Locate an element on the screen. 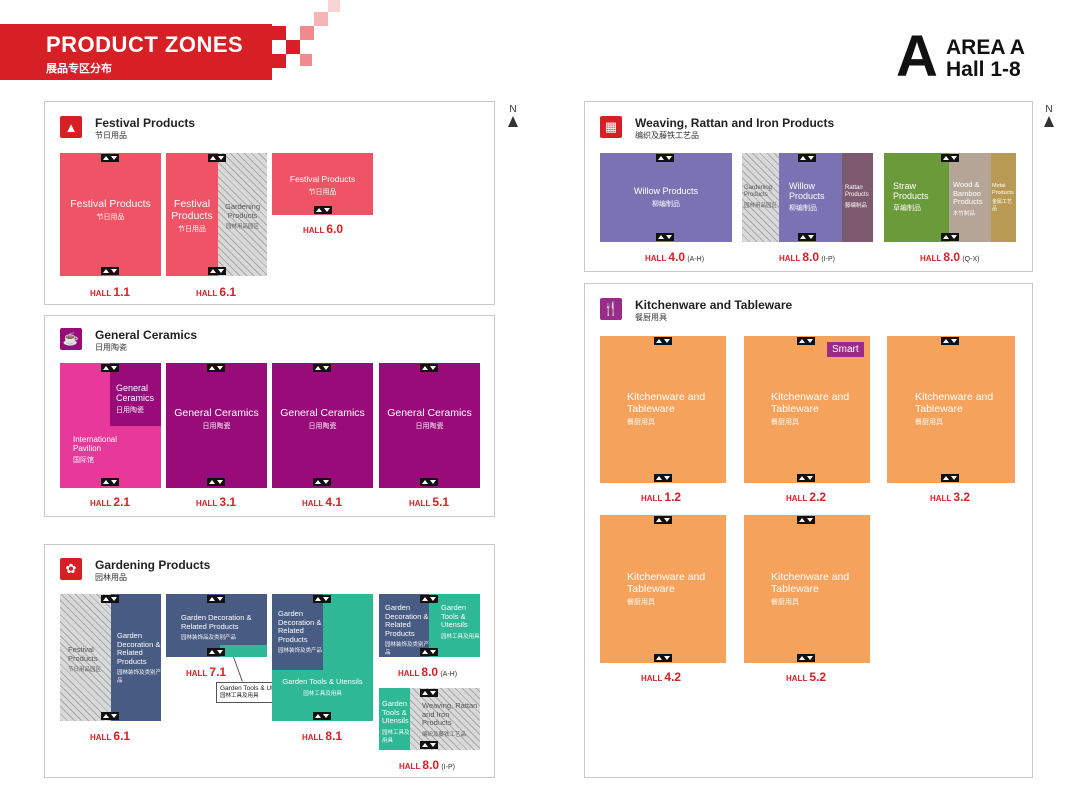 The width and height of the screenshot is (1080, 810). zone-garden-tools-hall-8-0-ah: Garden Tools & Utensils 园林工具及用具 is located at coordinates (454, 625).